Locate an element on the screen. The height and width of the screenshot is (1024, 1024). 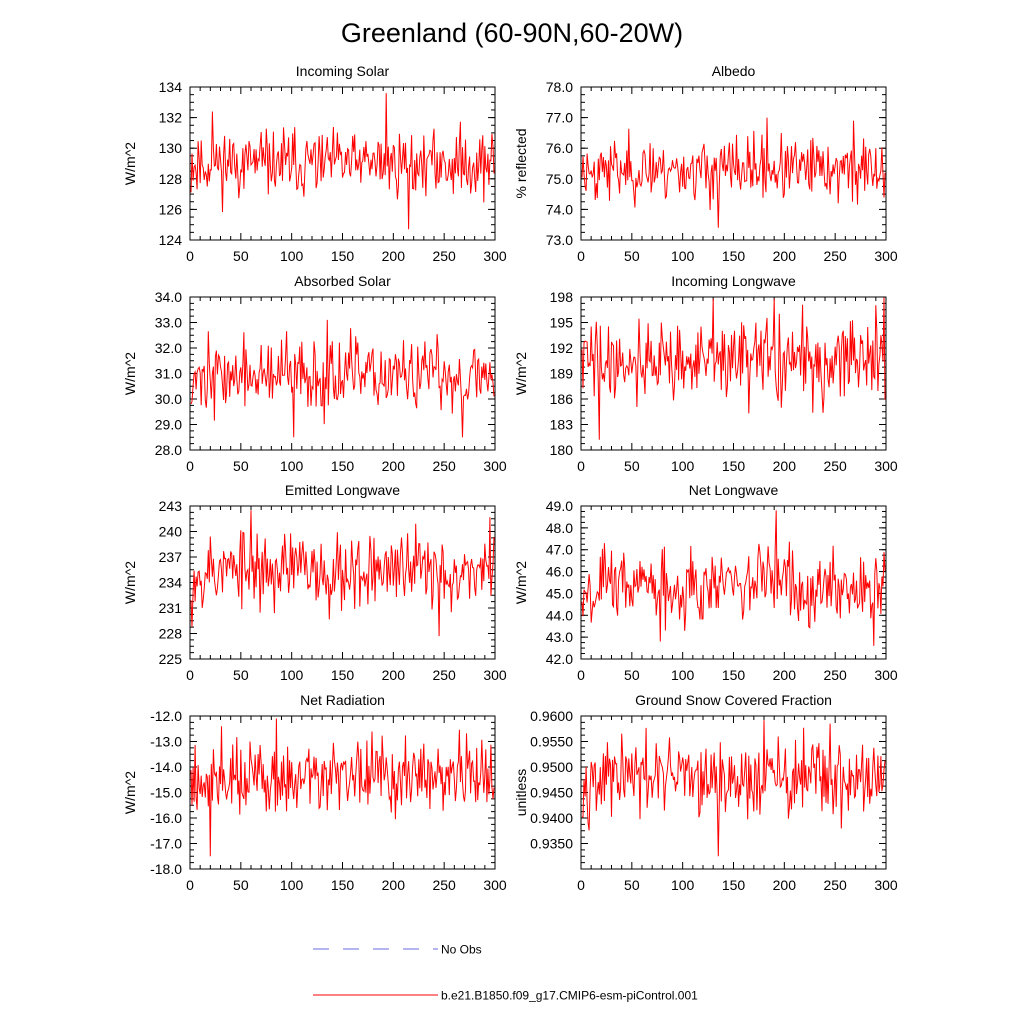
y-tick-label: 183 is located at coordinates (562, 425).